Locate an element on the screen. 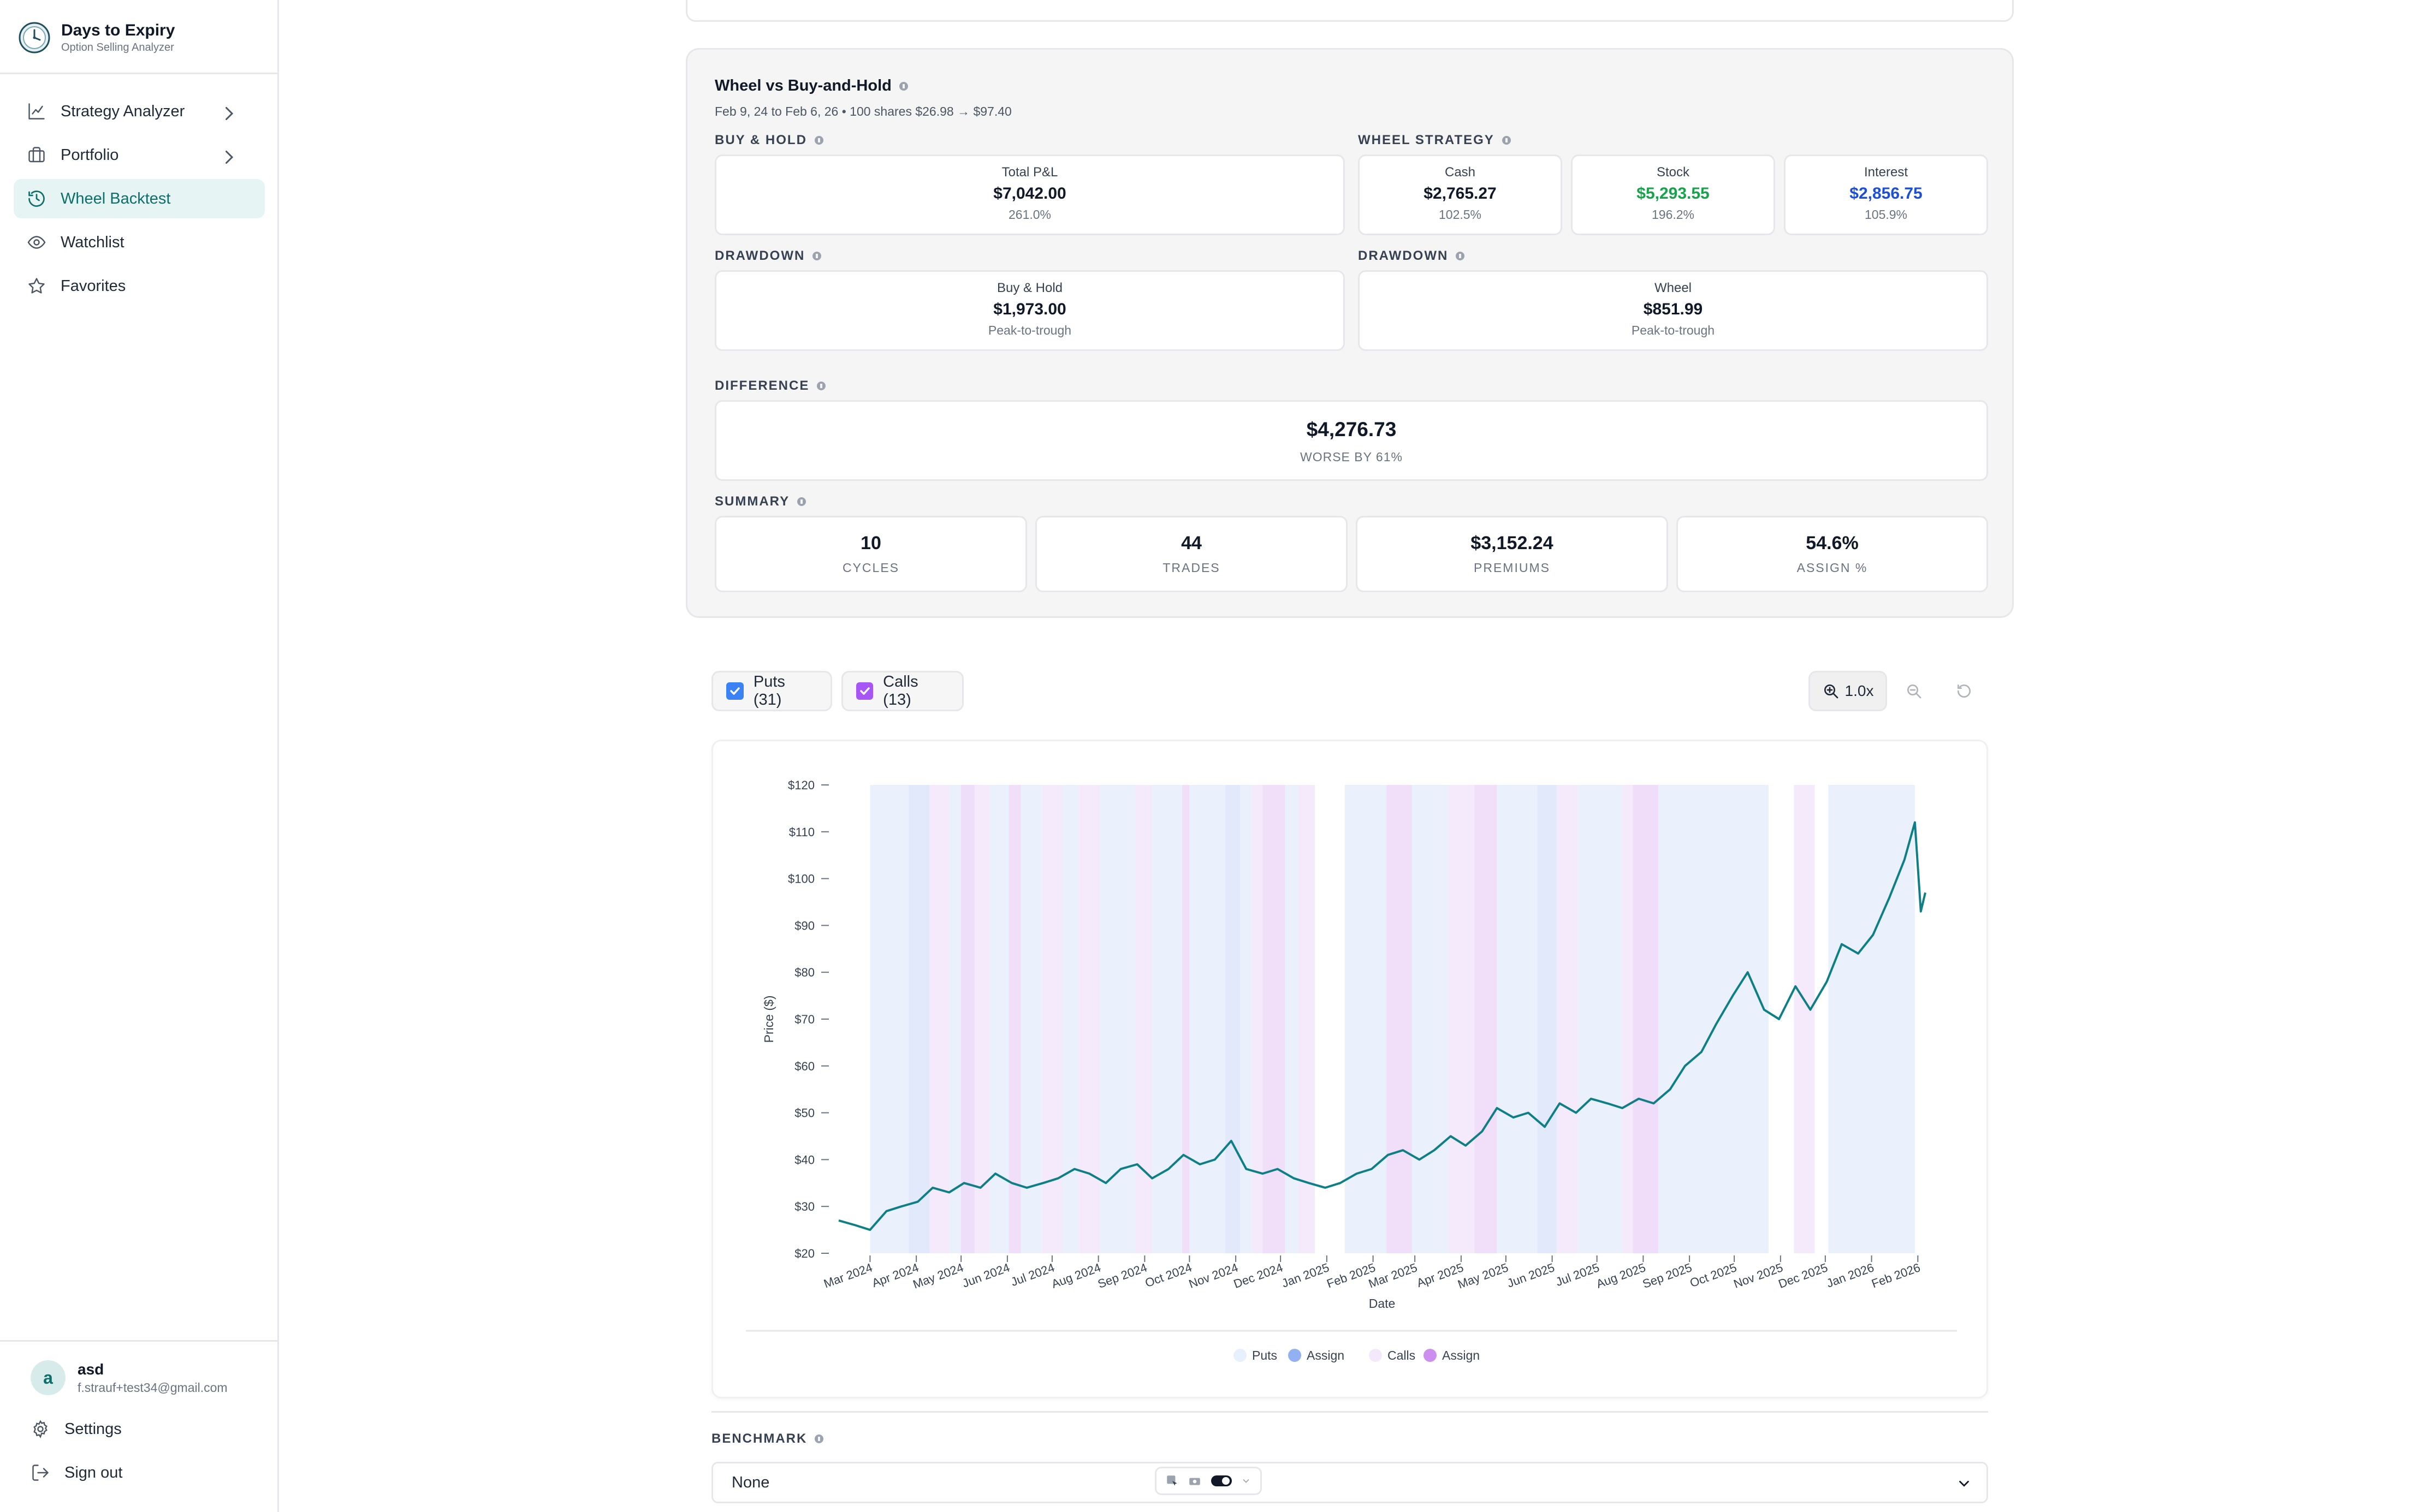 The width and height of the screenshot is (2420, 1512). sidebar-footer-divider is located at coordinates (138, 1341).